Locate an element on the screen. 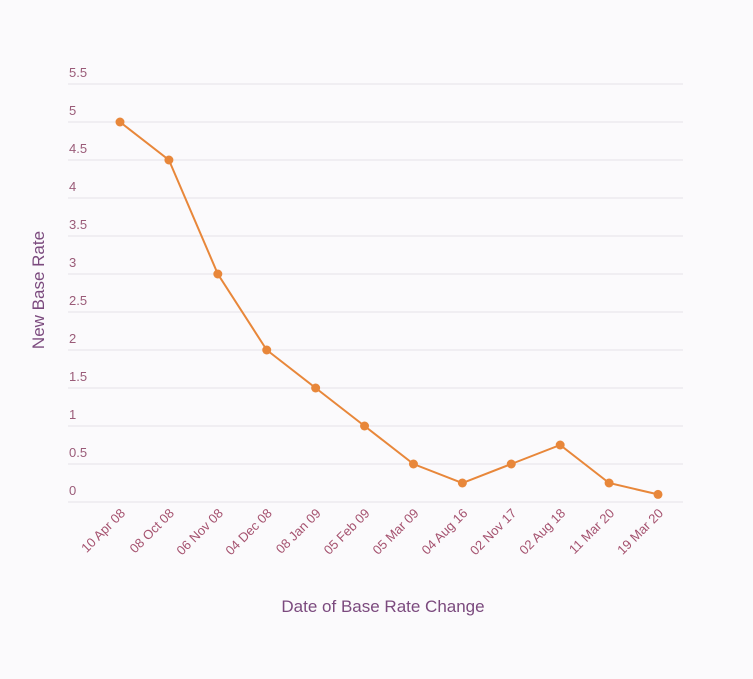  x-tick-label: 05 Feb 09 is located at coordinates (347, 532).